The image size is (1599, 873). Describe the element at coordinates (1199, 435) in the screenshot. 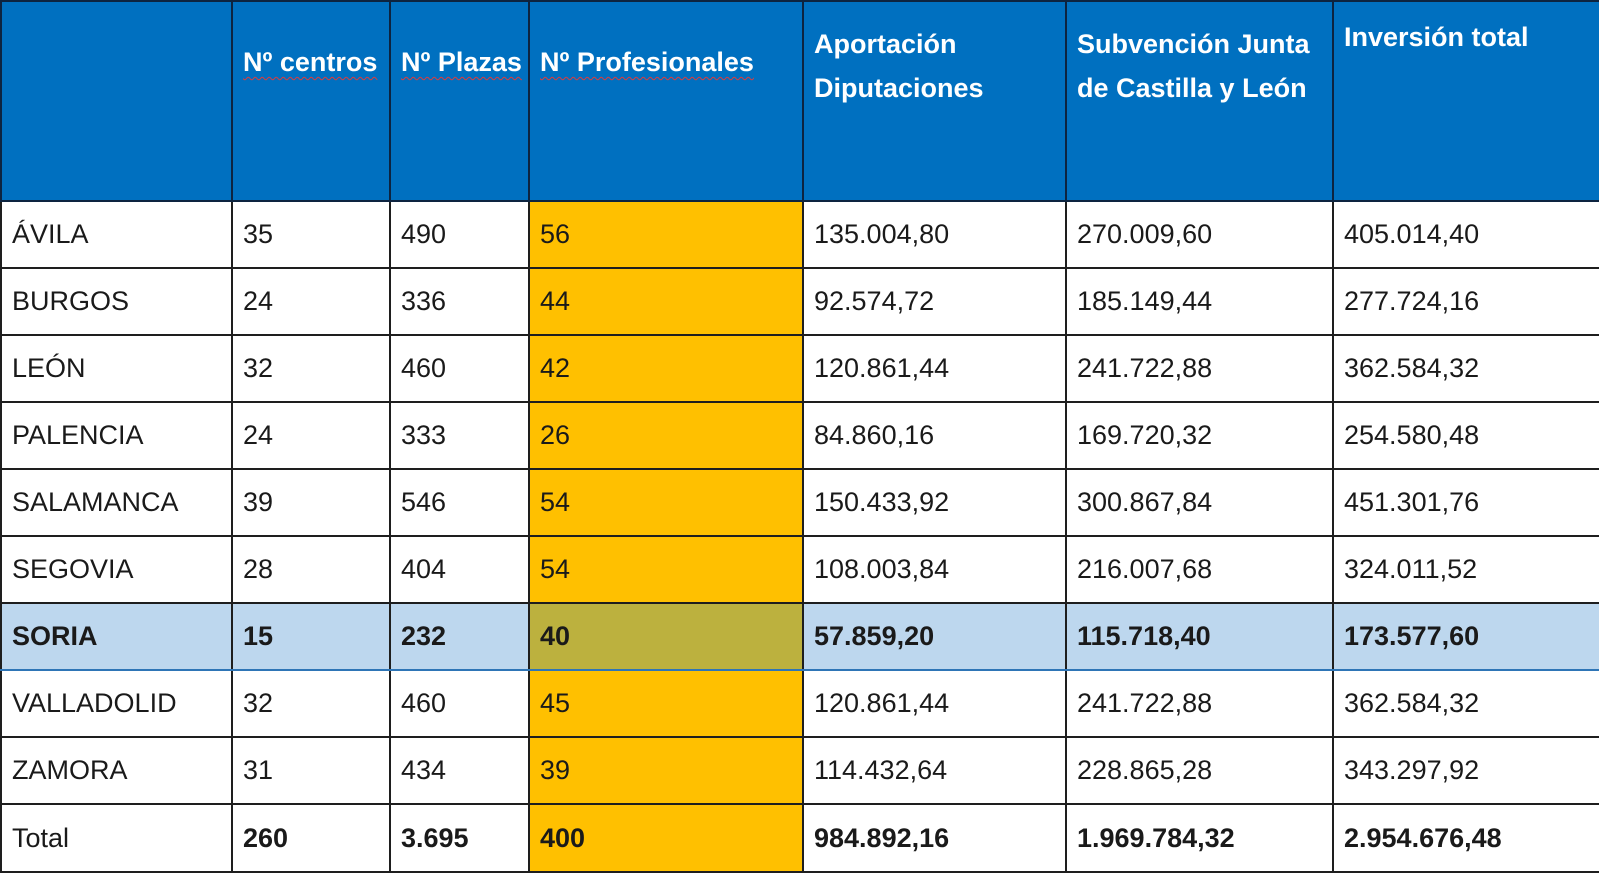

I see `cell-subvencion: 169.720,32` at that location.